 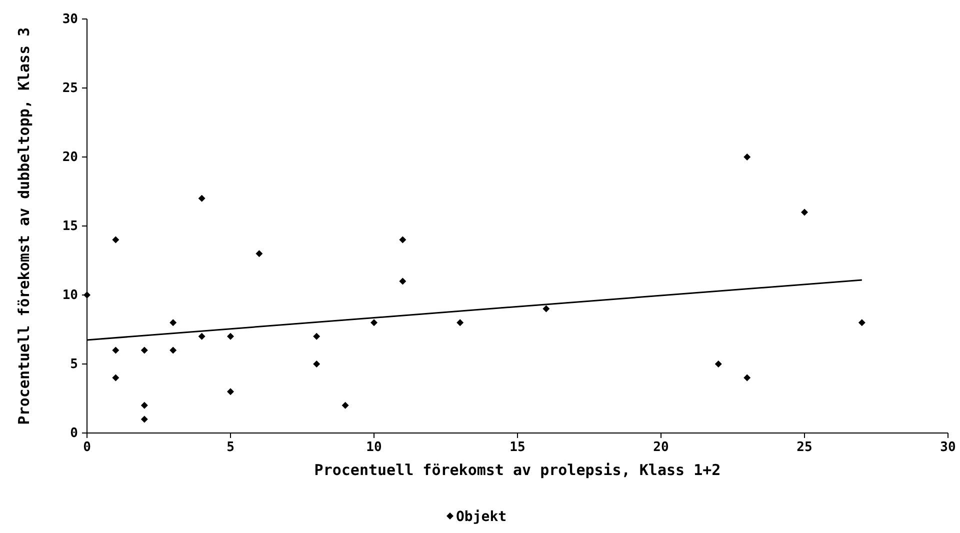 I want to click on y-tick-label: 20, so click(x=70, y=157).